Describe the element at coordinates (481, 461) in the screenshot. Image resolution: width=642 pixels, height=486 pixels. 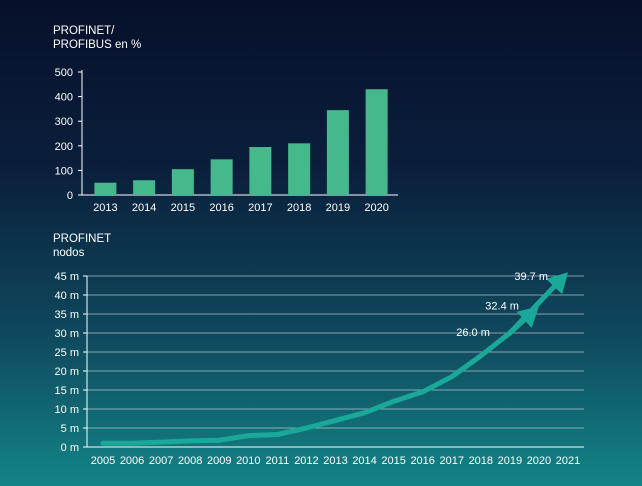
I see `line-x-tick-label: 2018` at that location.